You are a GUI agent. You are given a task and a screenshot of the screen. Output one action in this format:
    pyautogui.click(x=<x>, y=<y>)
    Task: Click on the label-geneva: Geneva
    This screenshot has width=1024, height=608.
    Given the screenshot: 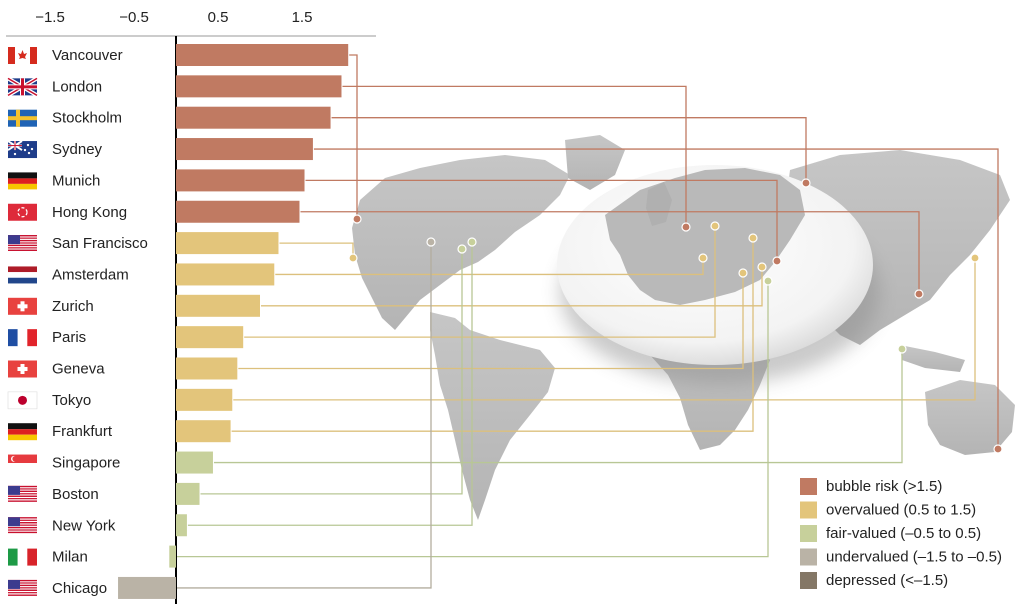 What is the action you would take?
    pyautogui.click(x=78, y=369)
    